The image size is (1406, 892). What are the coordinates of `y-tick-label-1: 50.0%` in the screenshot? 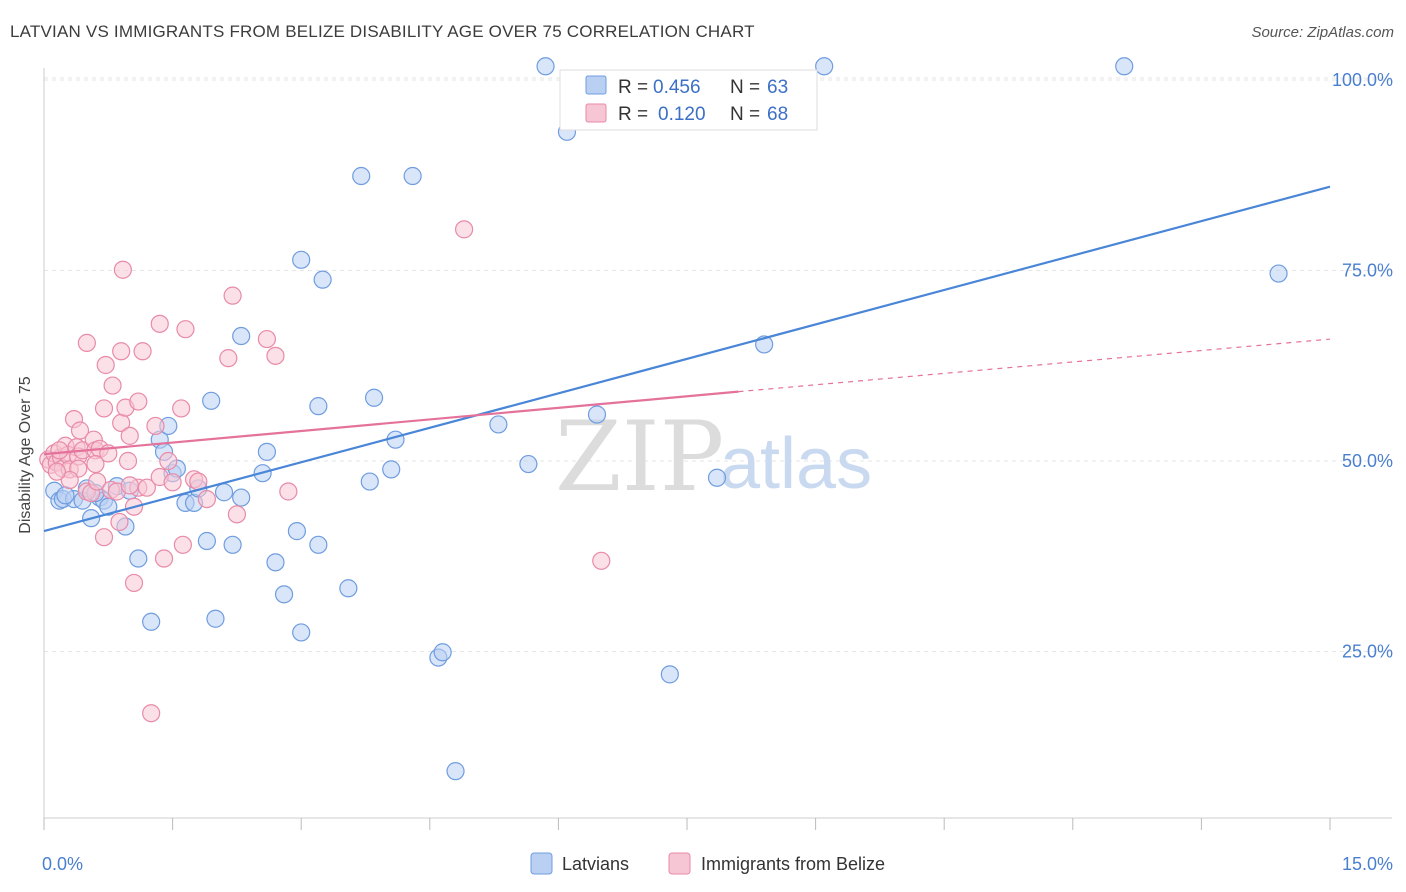 It's located at (1367, 461).